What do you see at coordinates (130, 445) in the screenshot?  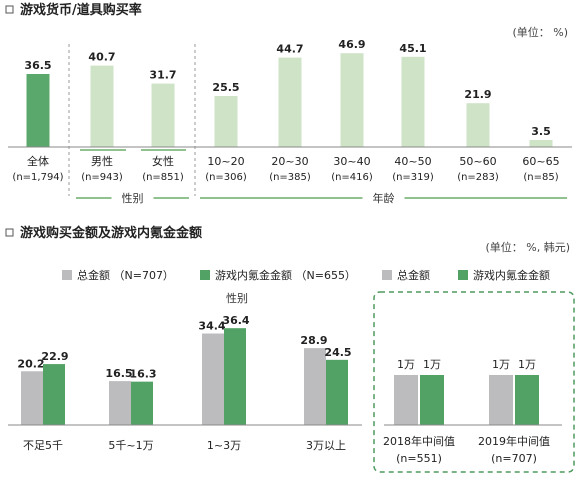 I see `chart2-category-label: 5千~1万` at bounding box center [130, 445].